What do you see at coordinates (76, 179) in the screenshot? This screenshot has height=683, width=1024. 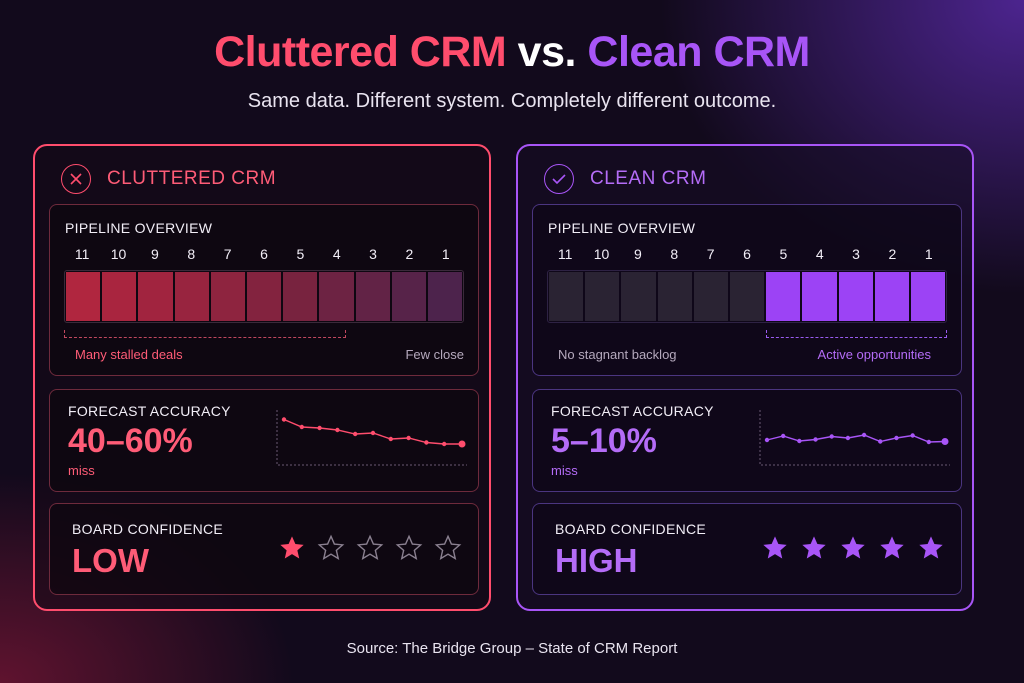 I see `x-icon` at bounding box center [76, 179].